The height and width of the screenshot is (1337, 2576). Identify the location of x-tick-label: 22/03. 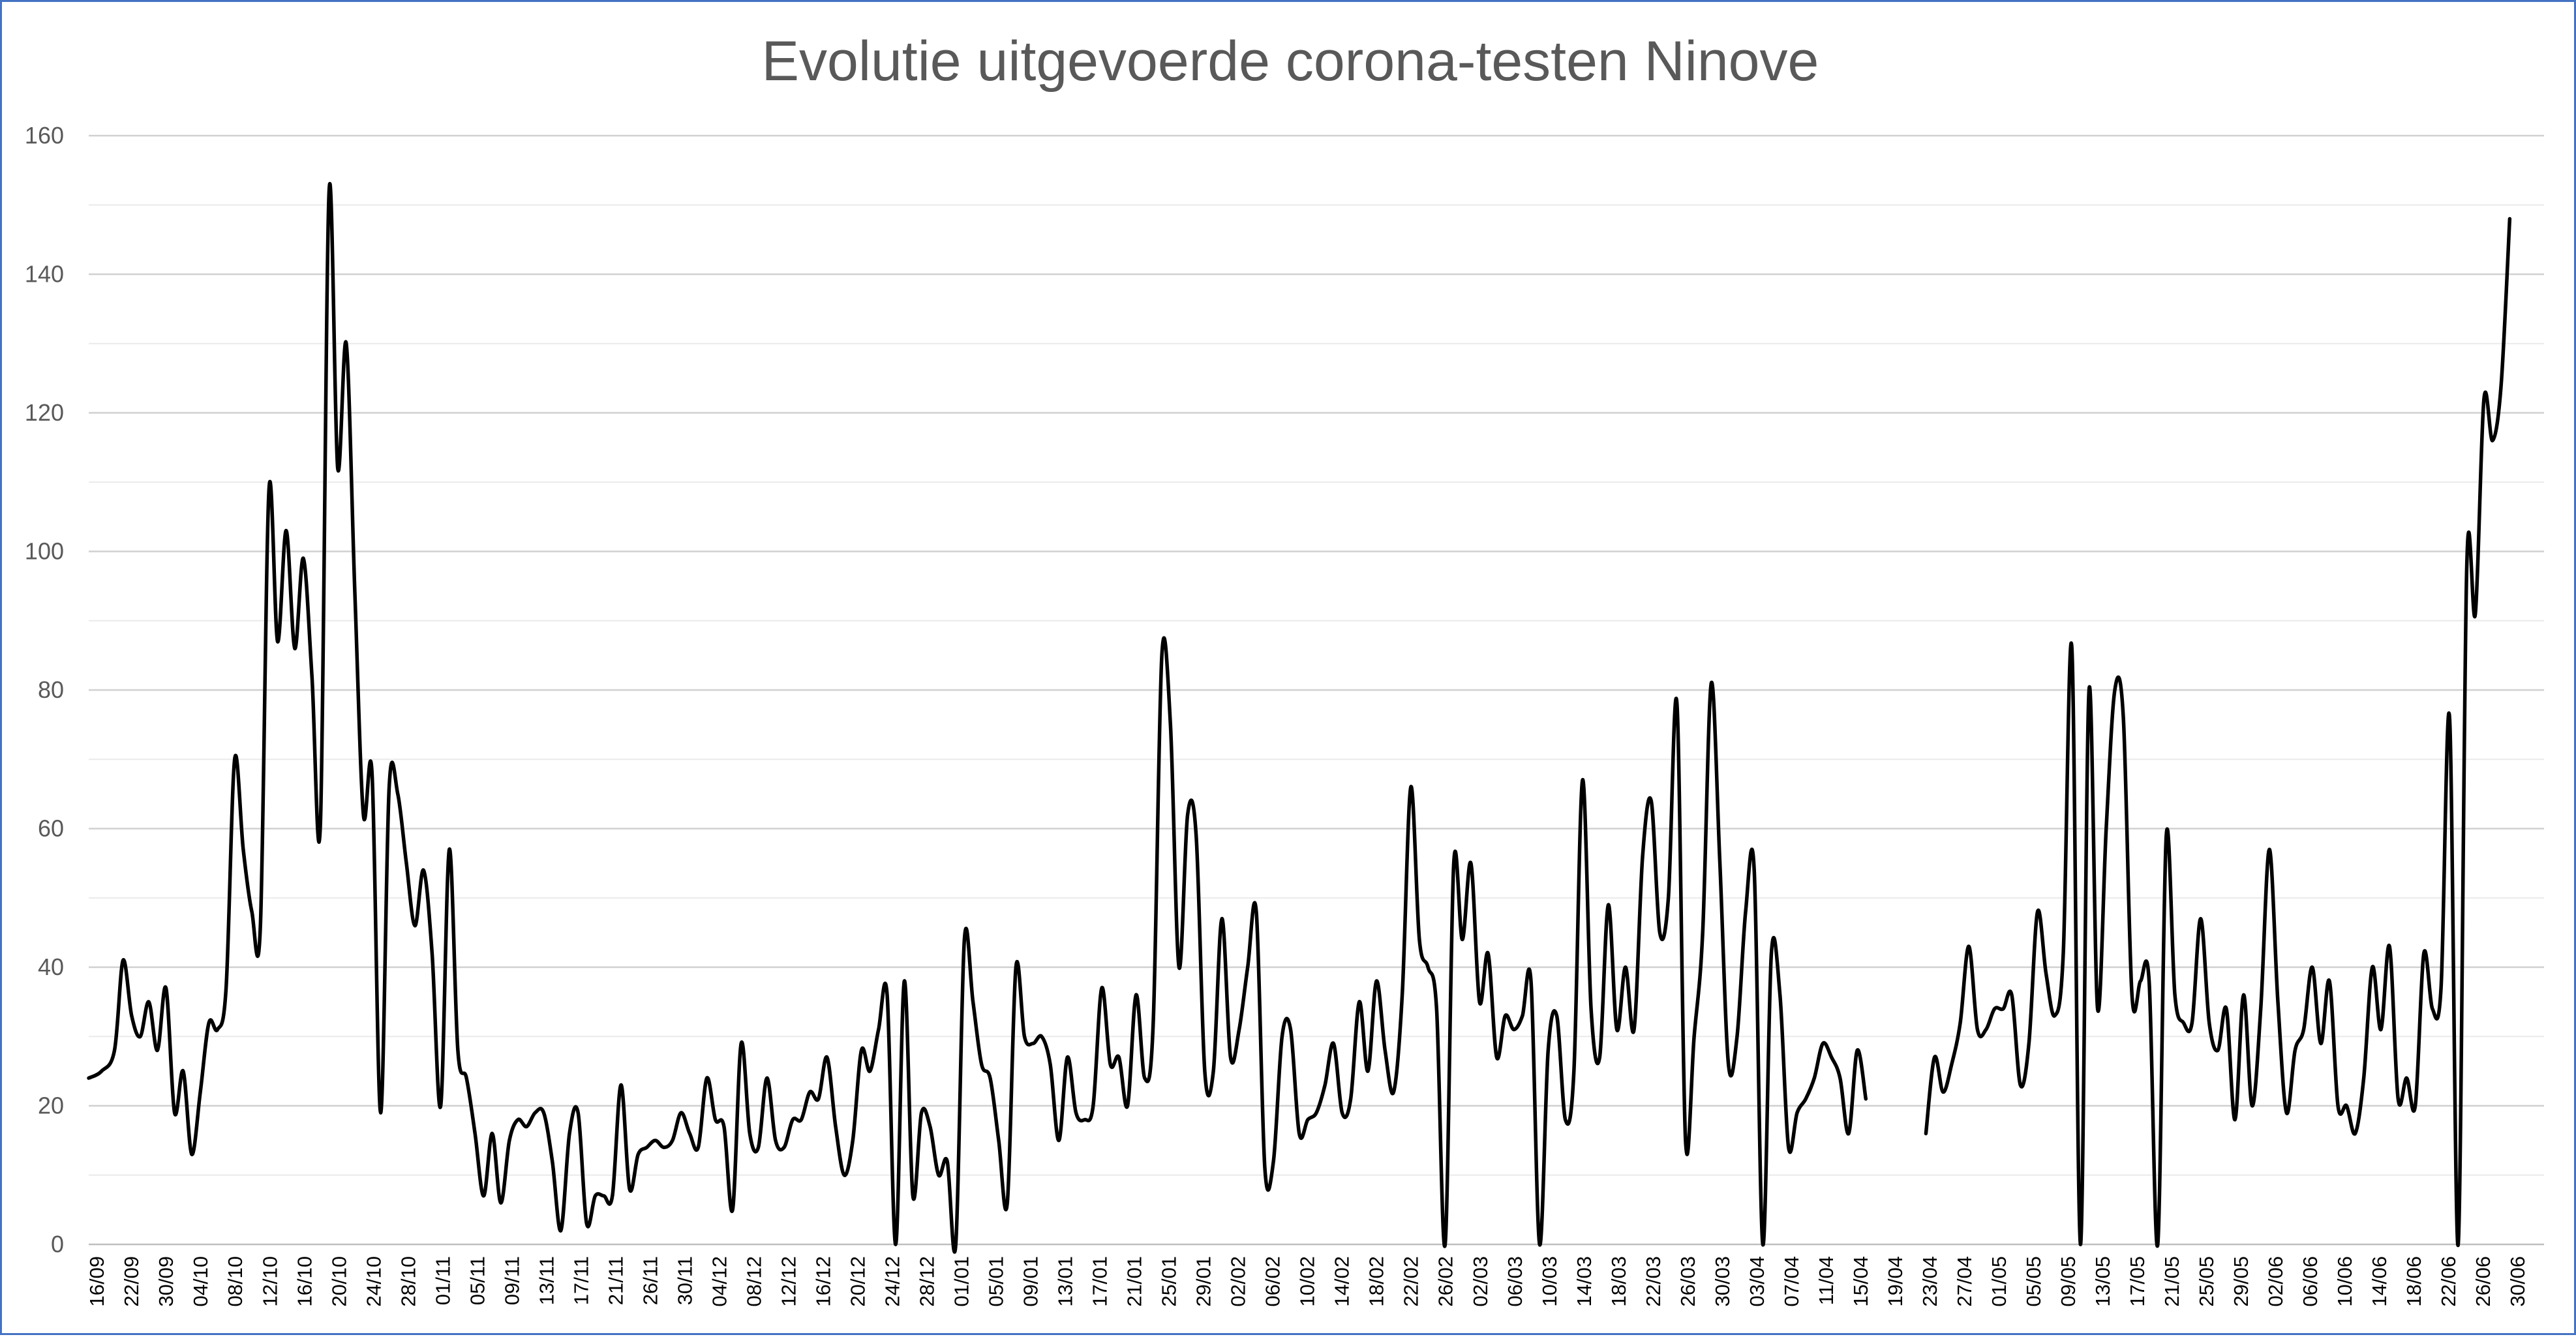
(1654, 1281).